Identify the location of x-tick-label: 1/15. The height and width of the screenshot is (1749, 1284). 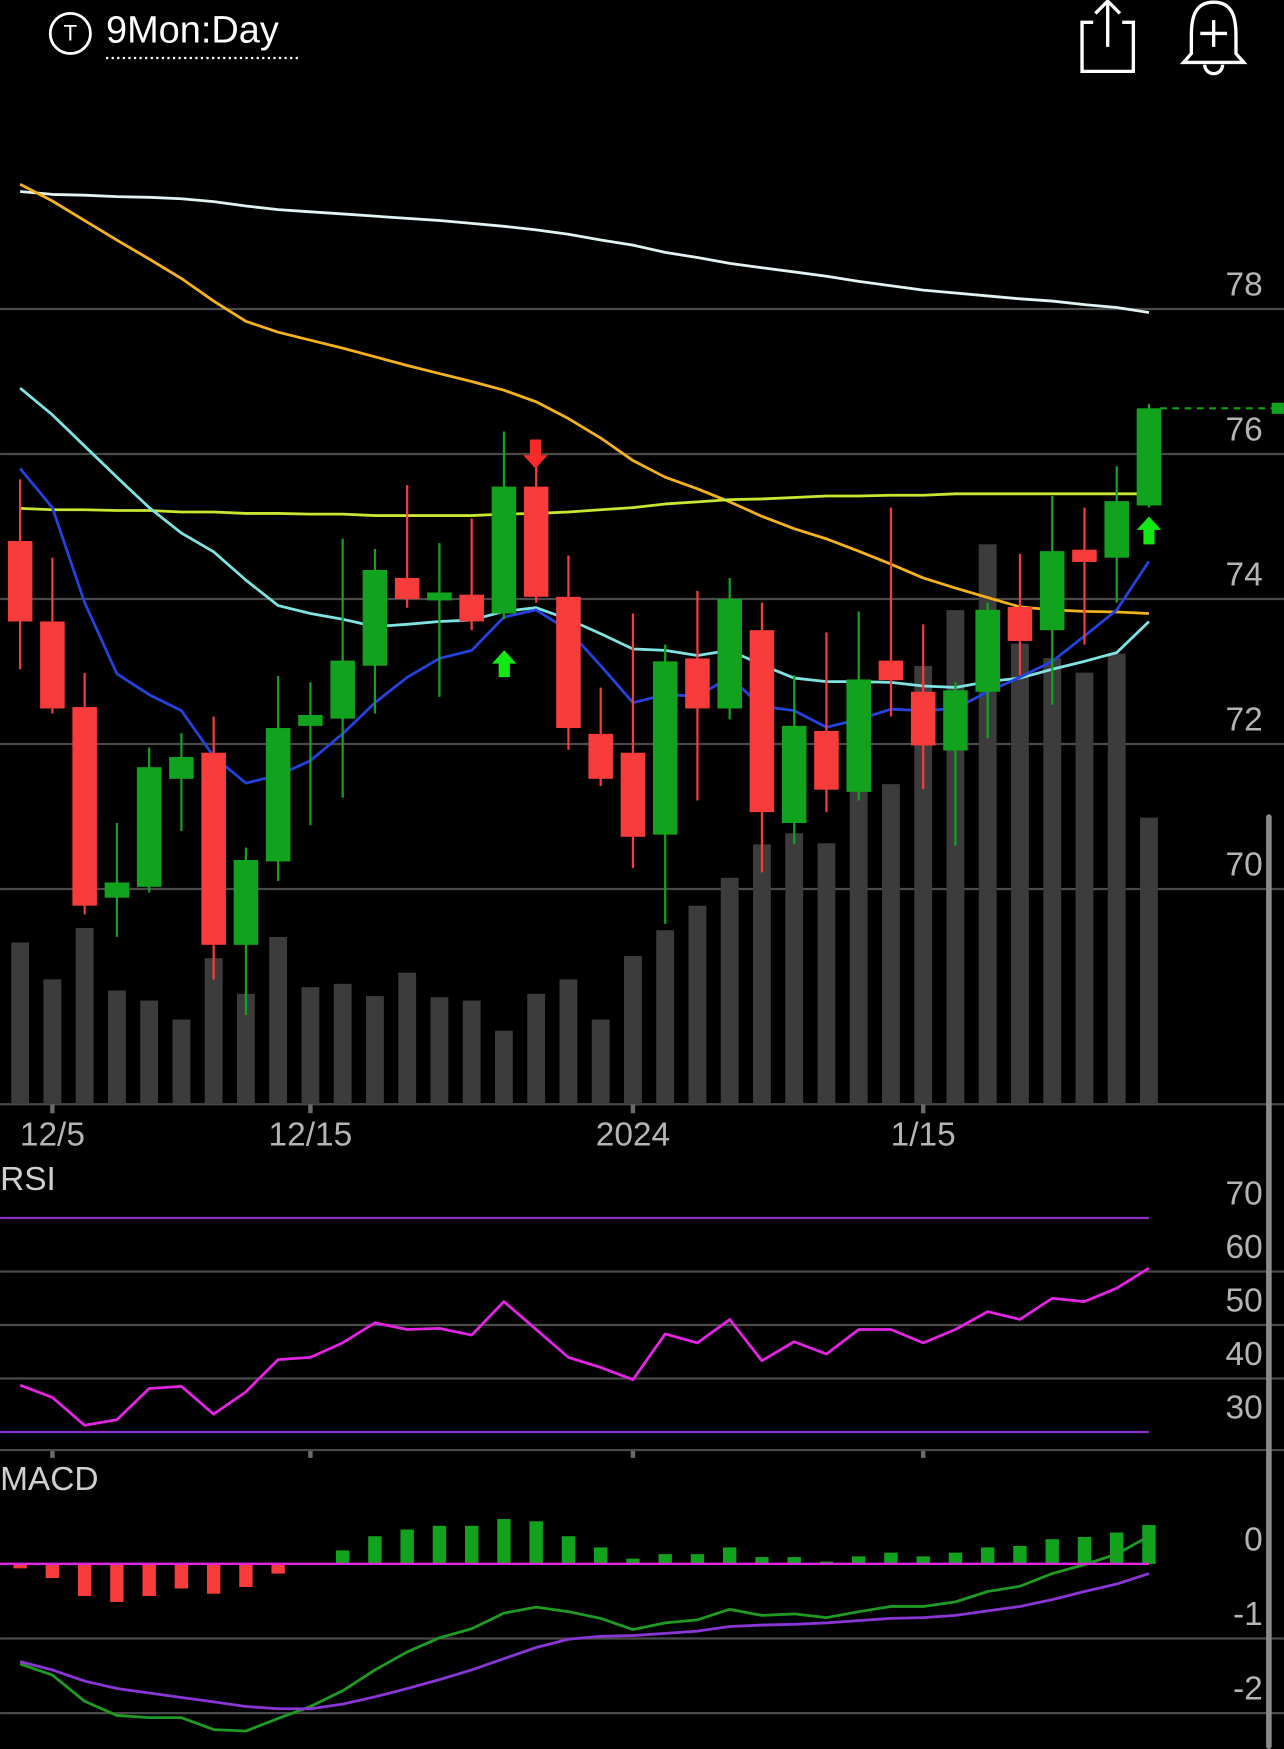
(923, 1134).